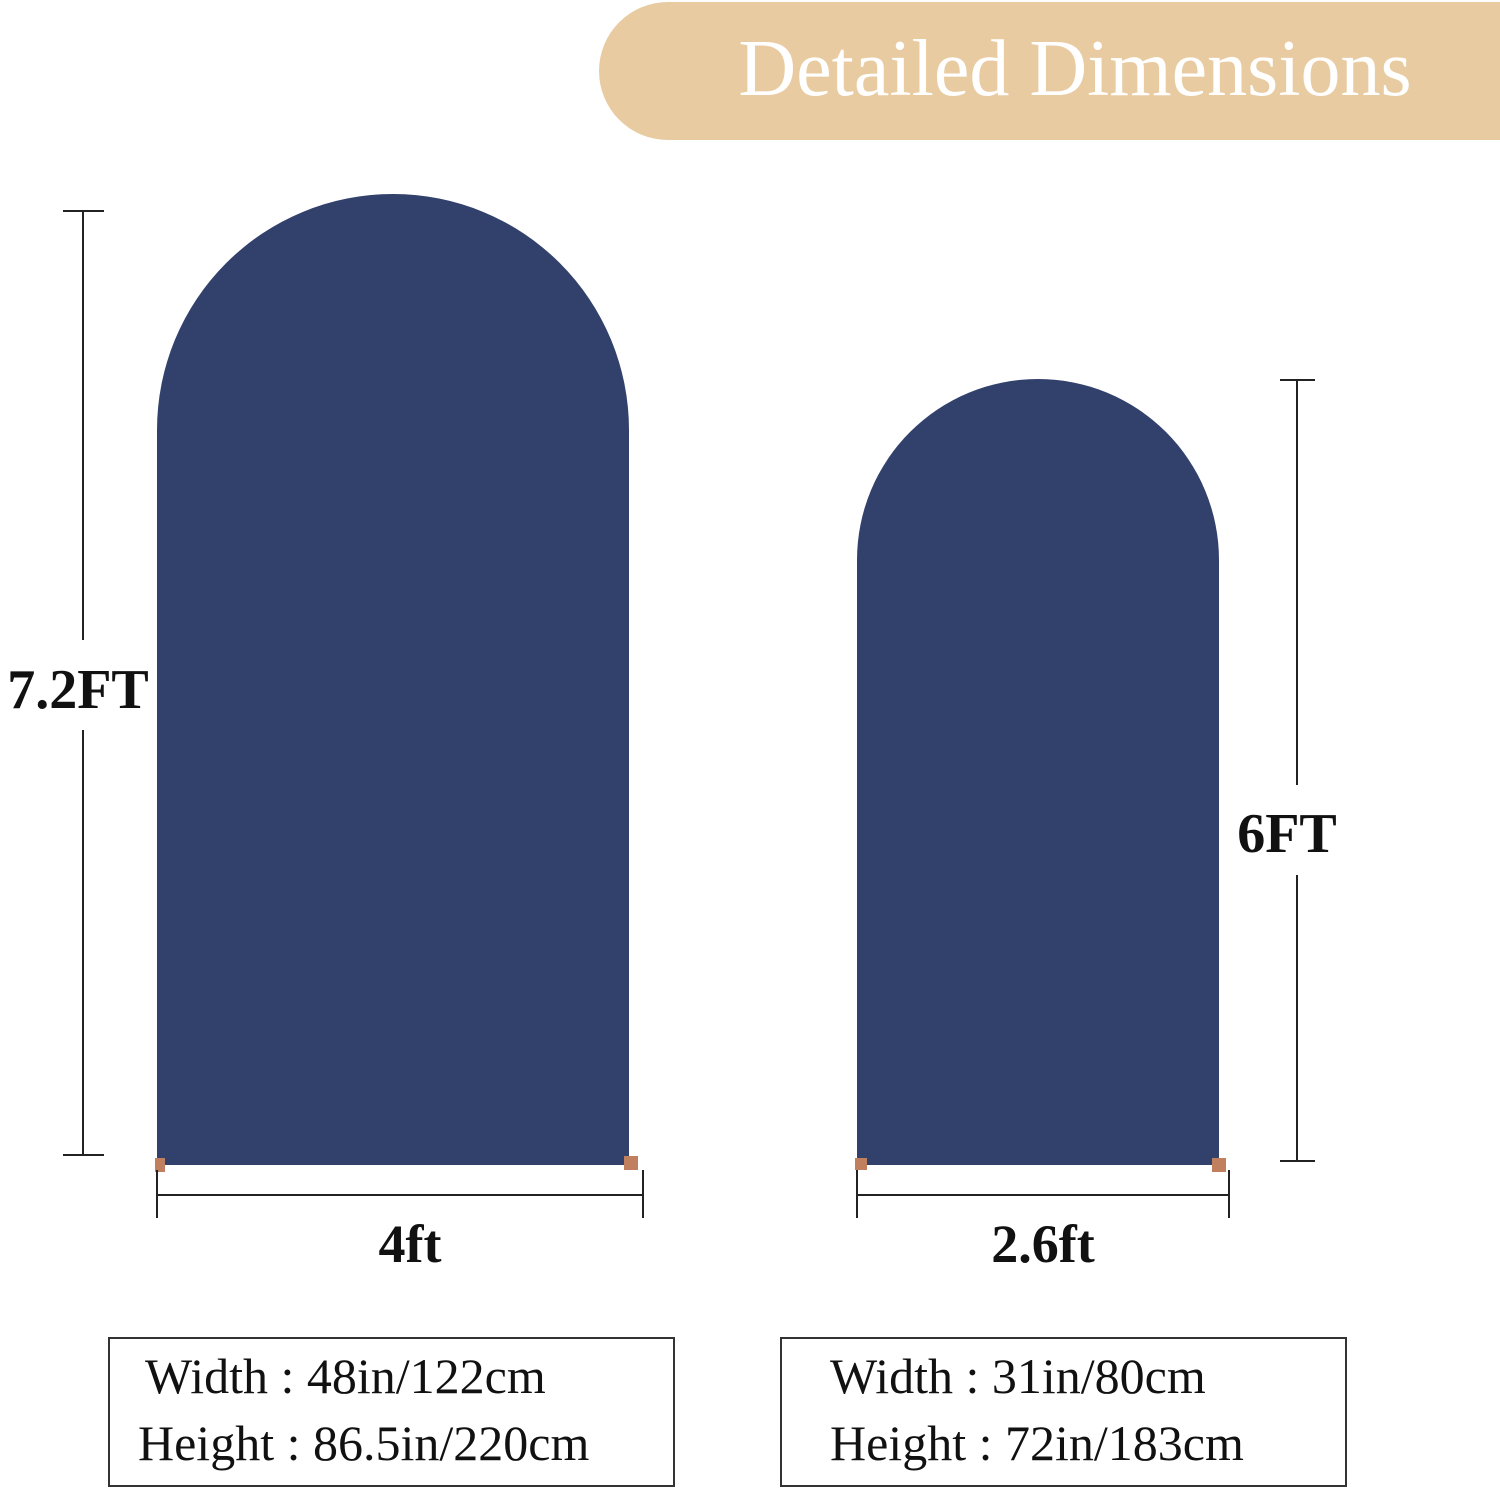  What do you see at coordinates (78, 690) in the screenshot?
I see `height-label: 7.2FT` at bounding box center [78, 690].